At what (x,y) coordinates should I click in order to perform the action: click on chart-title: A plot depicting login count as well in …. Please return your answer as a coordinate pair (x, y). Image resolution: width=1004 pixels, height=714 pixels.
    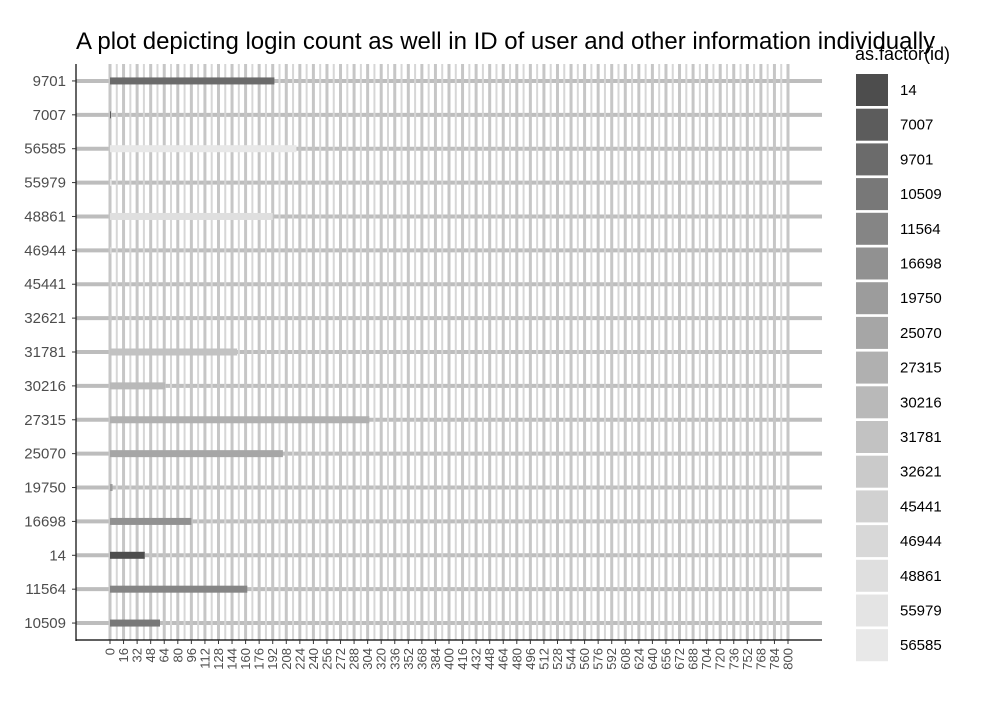
    Looking at the image, I should click on (505, 41).